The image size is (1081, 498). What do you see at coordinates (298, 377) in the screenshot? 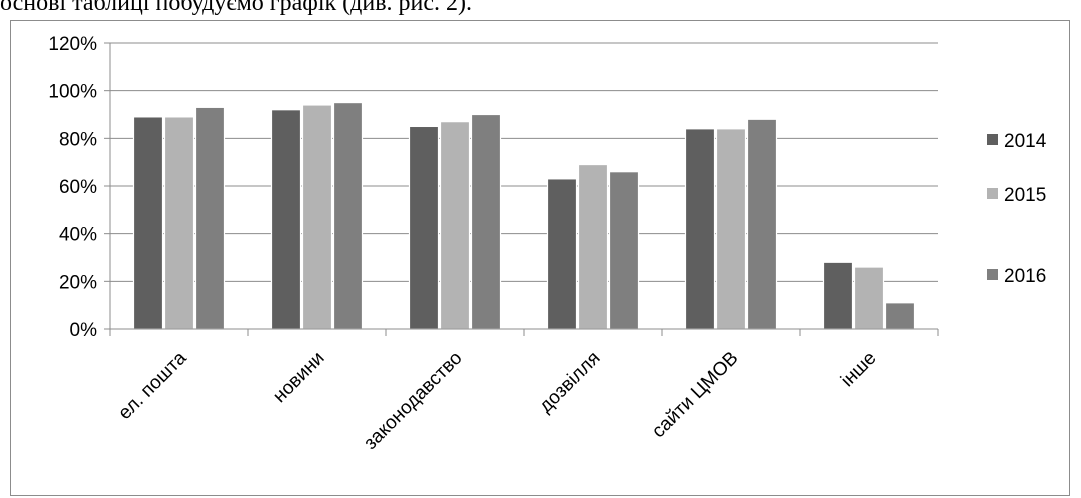
I see `x-category-label: новини` at bounding box center [298, 377].